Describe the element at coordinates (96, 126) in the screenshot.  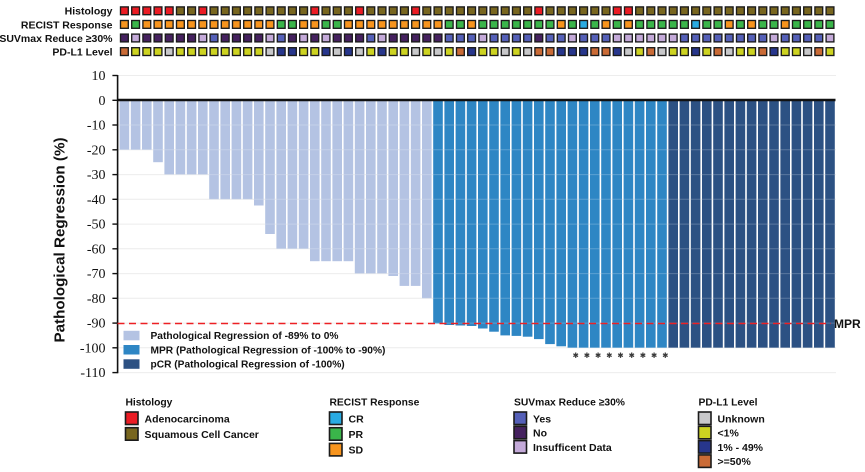
I see `svg-text: -10` at that location.